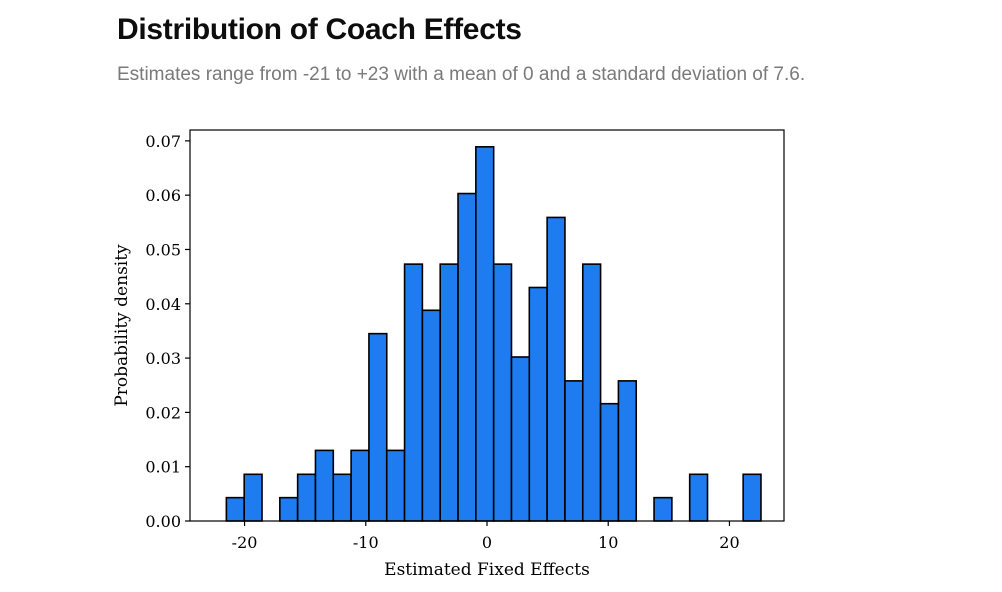  I want to click on y-axis: 0.00 0.01 0.02 0.03 0.04 0.05 0.06 0.07, so click(167, 331).